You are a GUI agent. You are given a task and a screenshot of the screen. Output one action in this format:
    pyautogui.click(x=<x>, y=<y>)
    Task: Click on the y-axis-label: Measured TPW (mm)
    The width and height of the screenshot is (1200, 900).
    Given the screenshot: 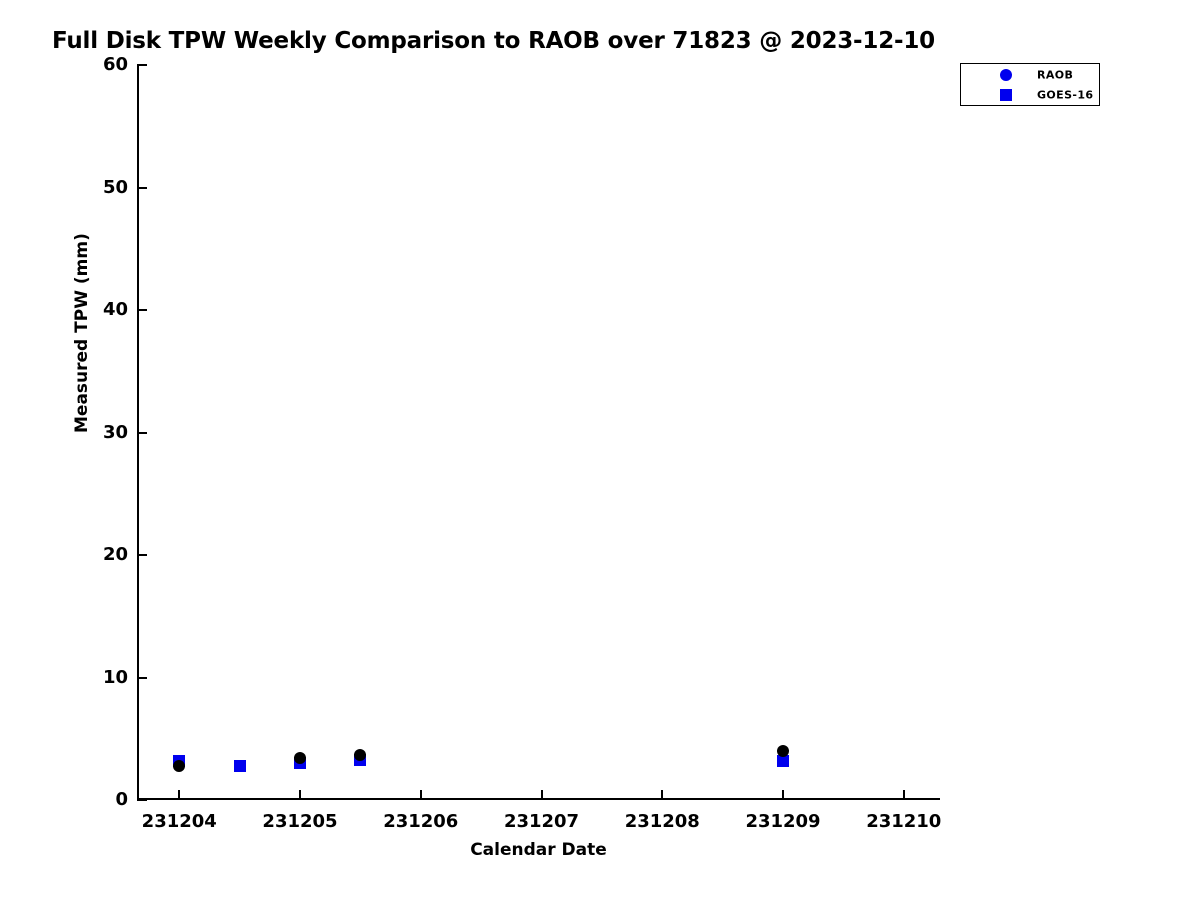 What is the action you would take?
    pyautogui.click(x=82, y=333)
    